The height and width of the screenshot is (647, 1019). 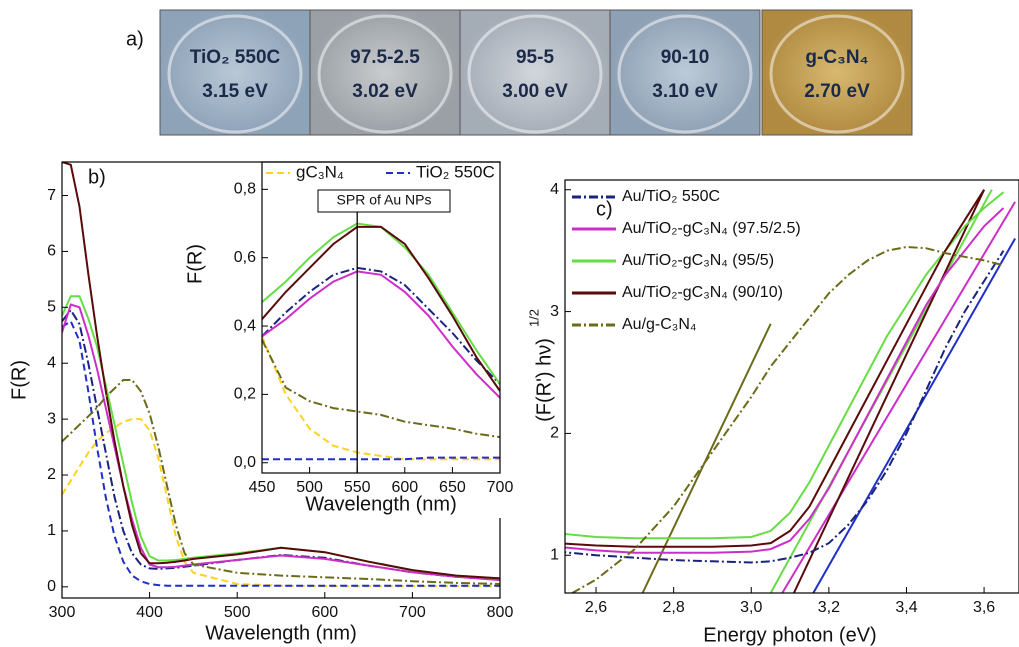 What do you see at coordinates (245, 189) in the screenshot?
I see `y-tick-label: 0,8` at bounding box center [245, 189].